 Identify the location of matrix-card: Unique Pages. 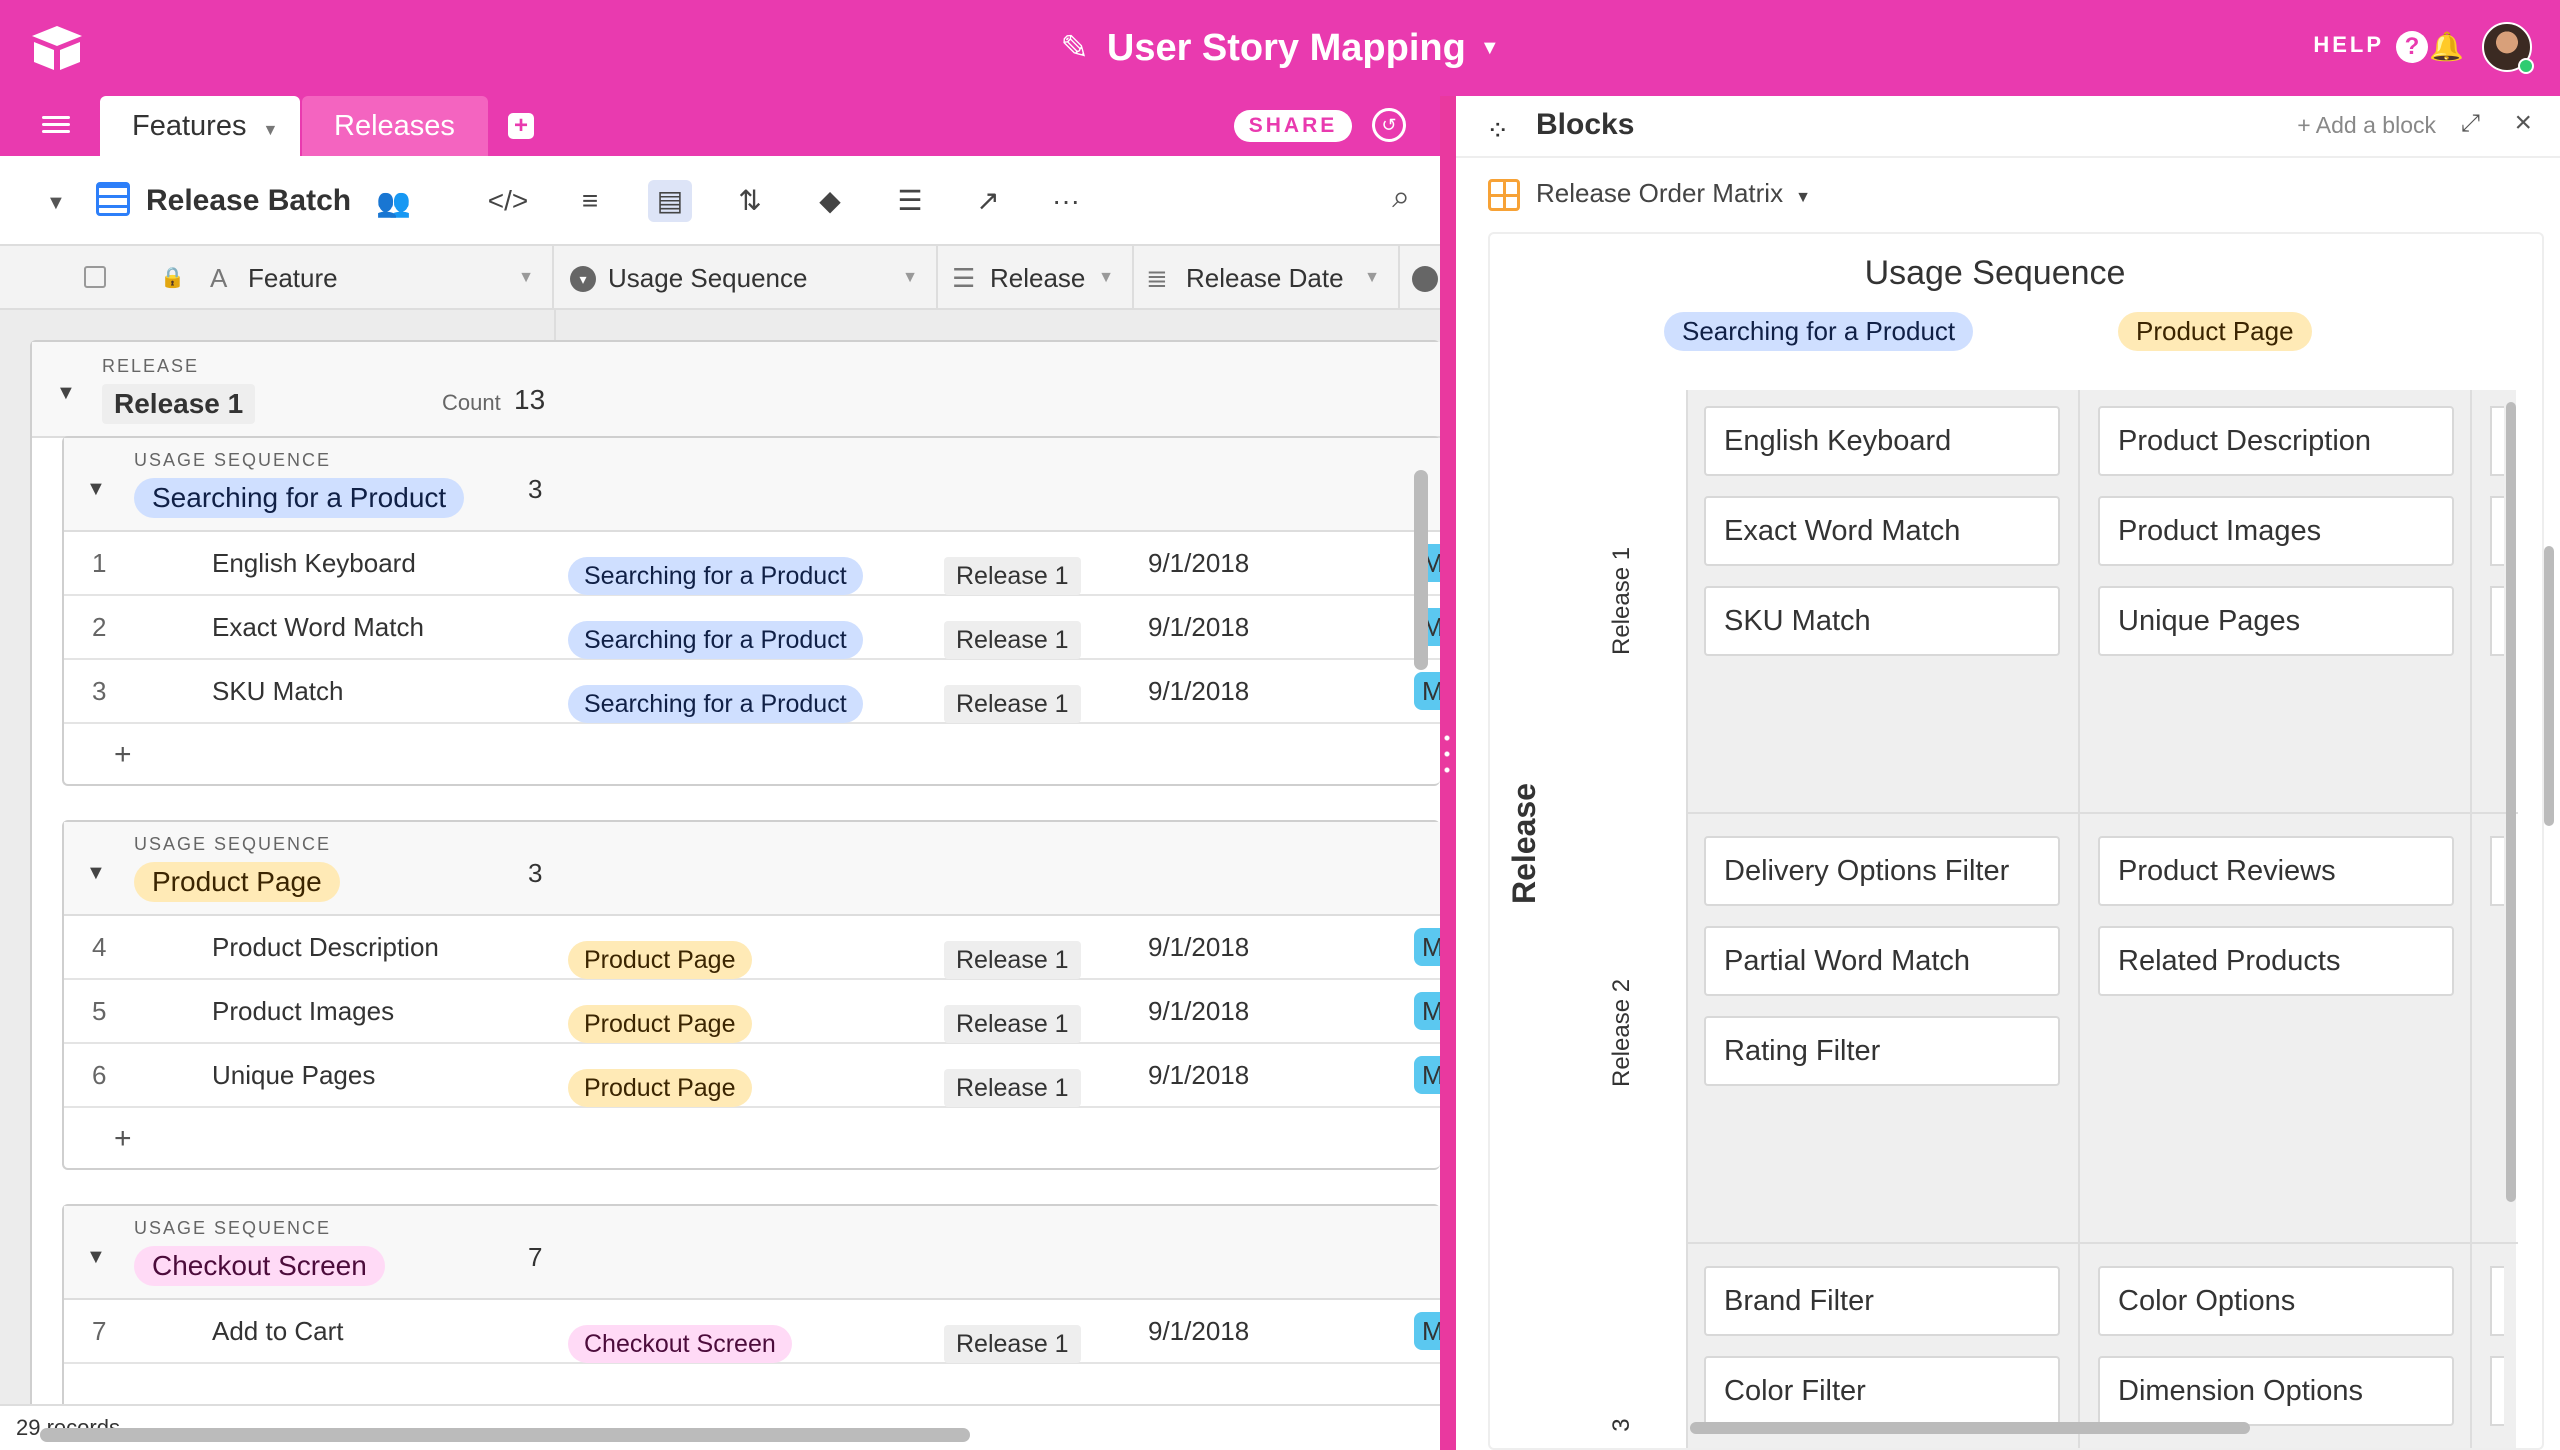
(2276, 621).